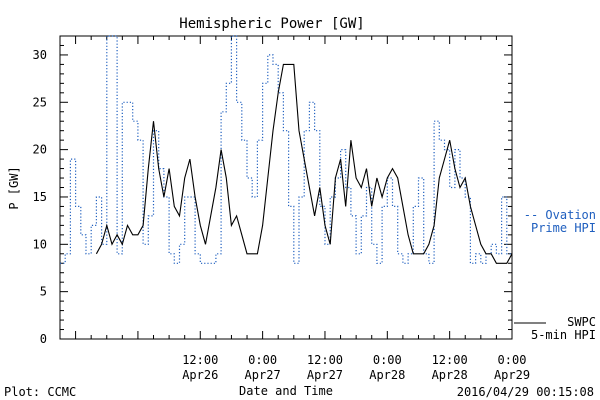  I want to click on y-tick-label: 15, so click(40, 197).